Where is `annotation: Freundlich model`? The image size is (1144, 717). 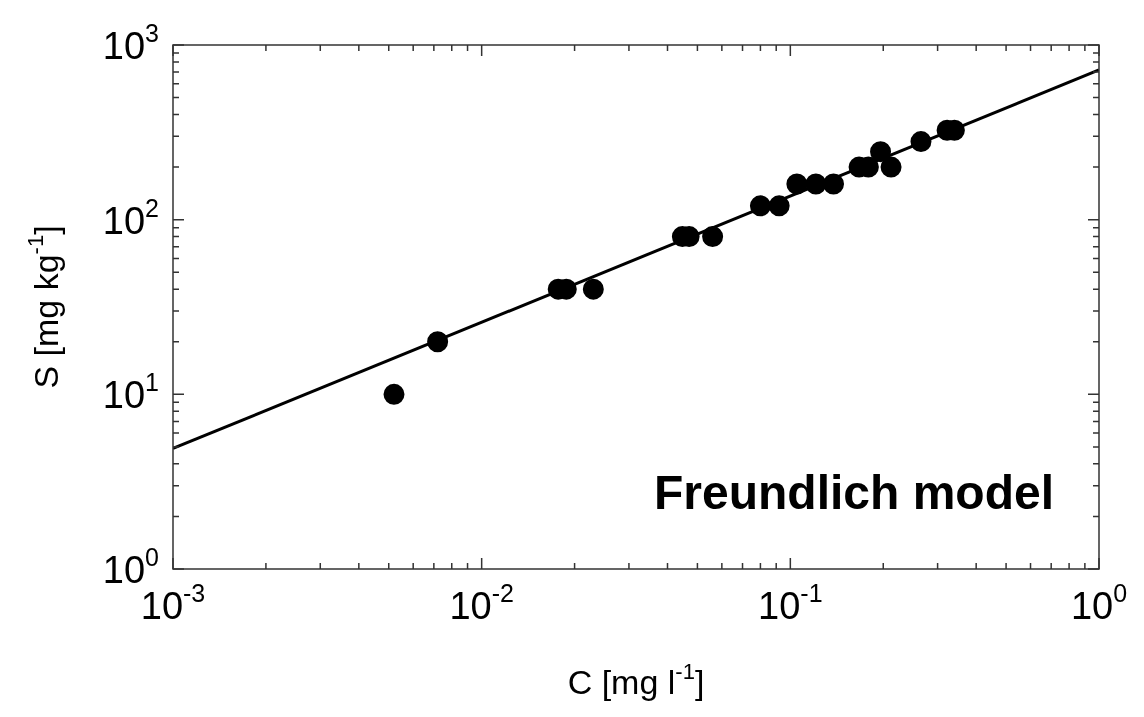 annotation: Freundlich model is located at coordinates (853, 492).